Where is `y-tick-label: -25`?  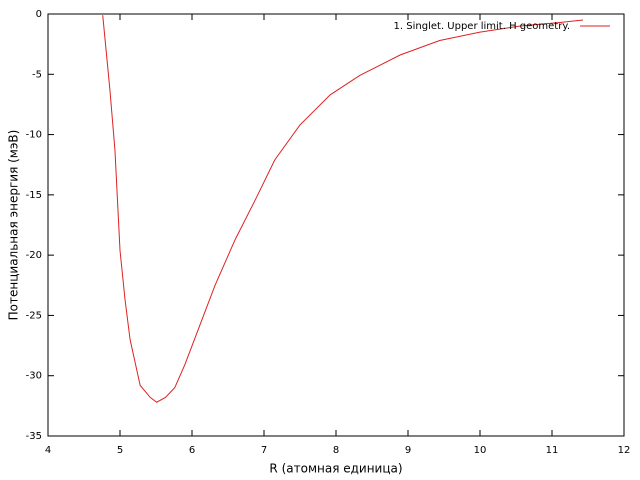
y-tick-label: -25 is located at coordinates (34, 315).